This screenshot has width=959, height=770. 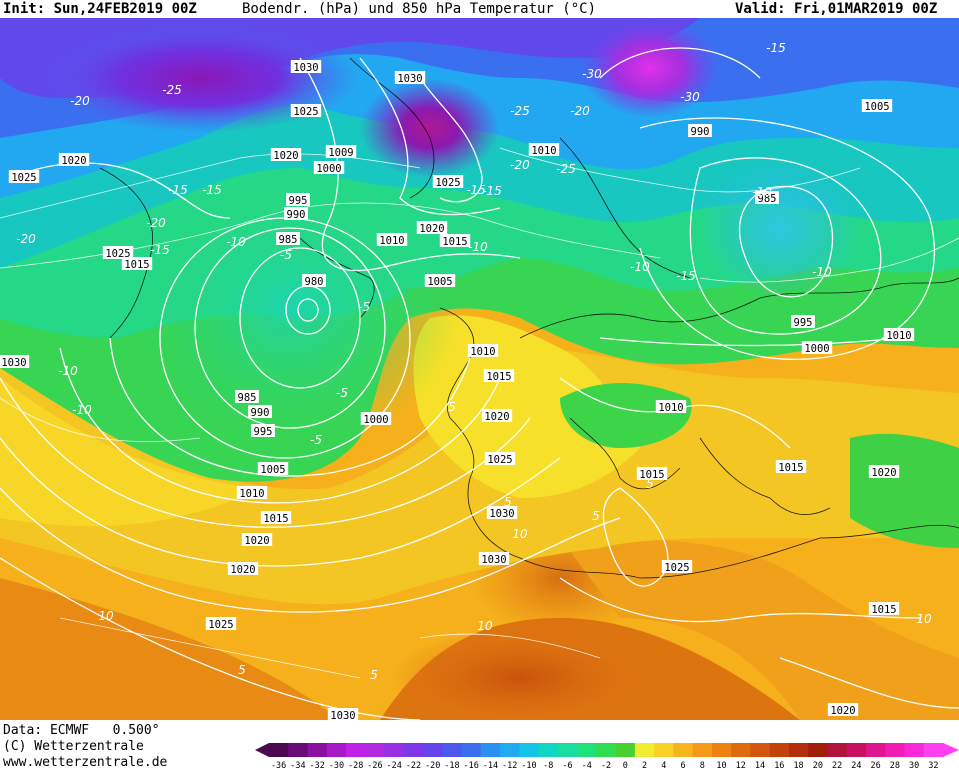 I want to click on init-time-label: Init: Sun,24FEB2019 00Z, so click(x=100, y=9).